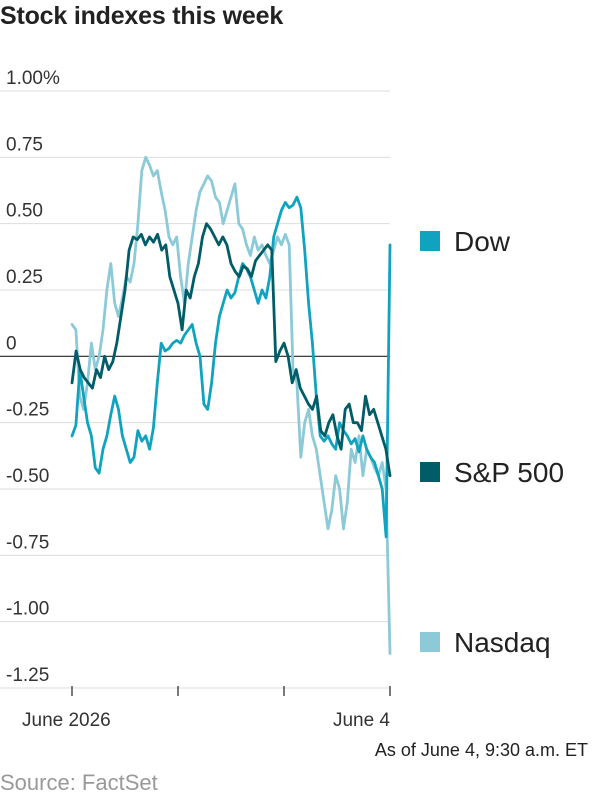 Image resolution: width=600 pixels, height=800 pixels. I want to click on y-tick-label: 0.25, so click(24, 277).